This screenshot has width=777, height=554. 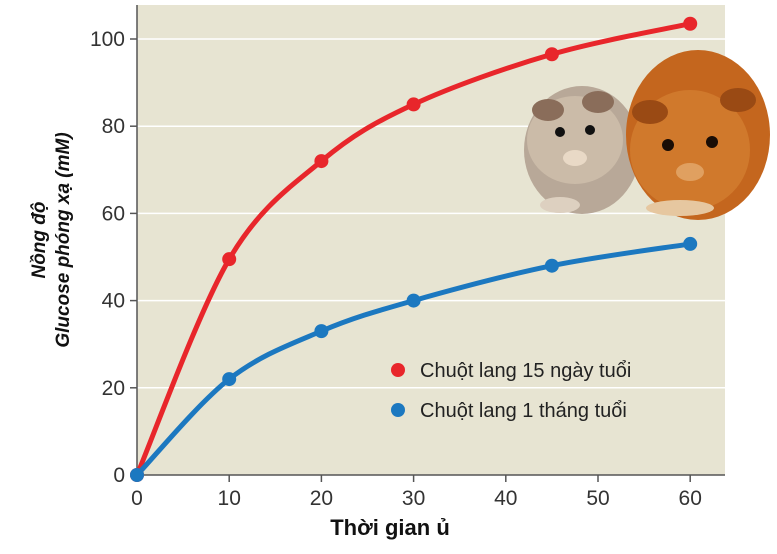 I want to click on guinea-pig-photo, so click(x=647, y=135).